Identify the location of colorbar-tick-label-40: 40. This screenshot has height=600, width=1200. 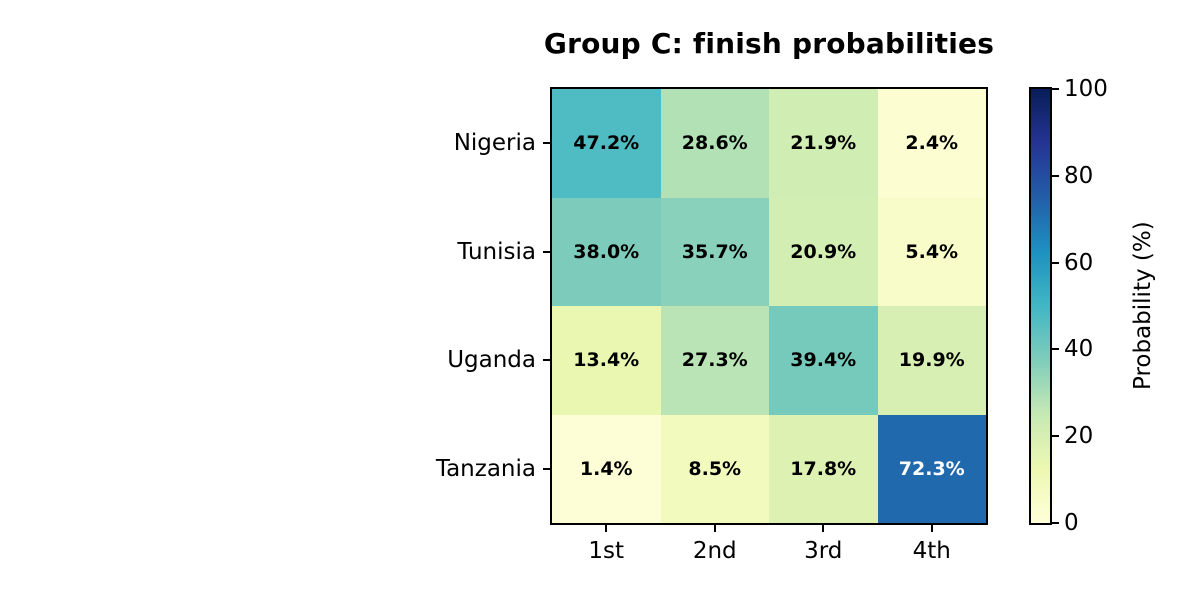
(1079, 349).